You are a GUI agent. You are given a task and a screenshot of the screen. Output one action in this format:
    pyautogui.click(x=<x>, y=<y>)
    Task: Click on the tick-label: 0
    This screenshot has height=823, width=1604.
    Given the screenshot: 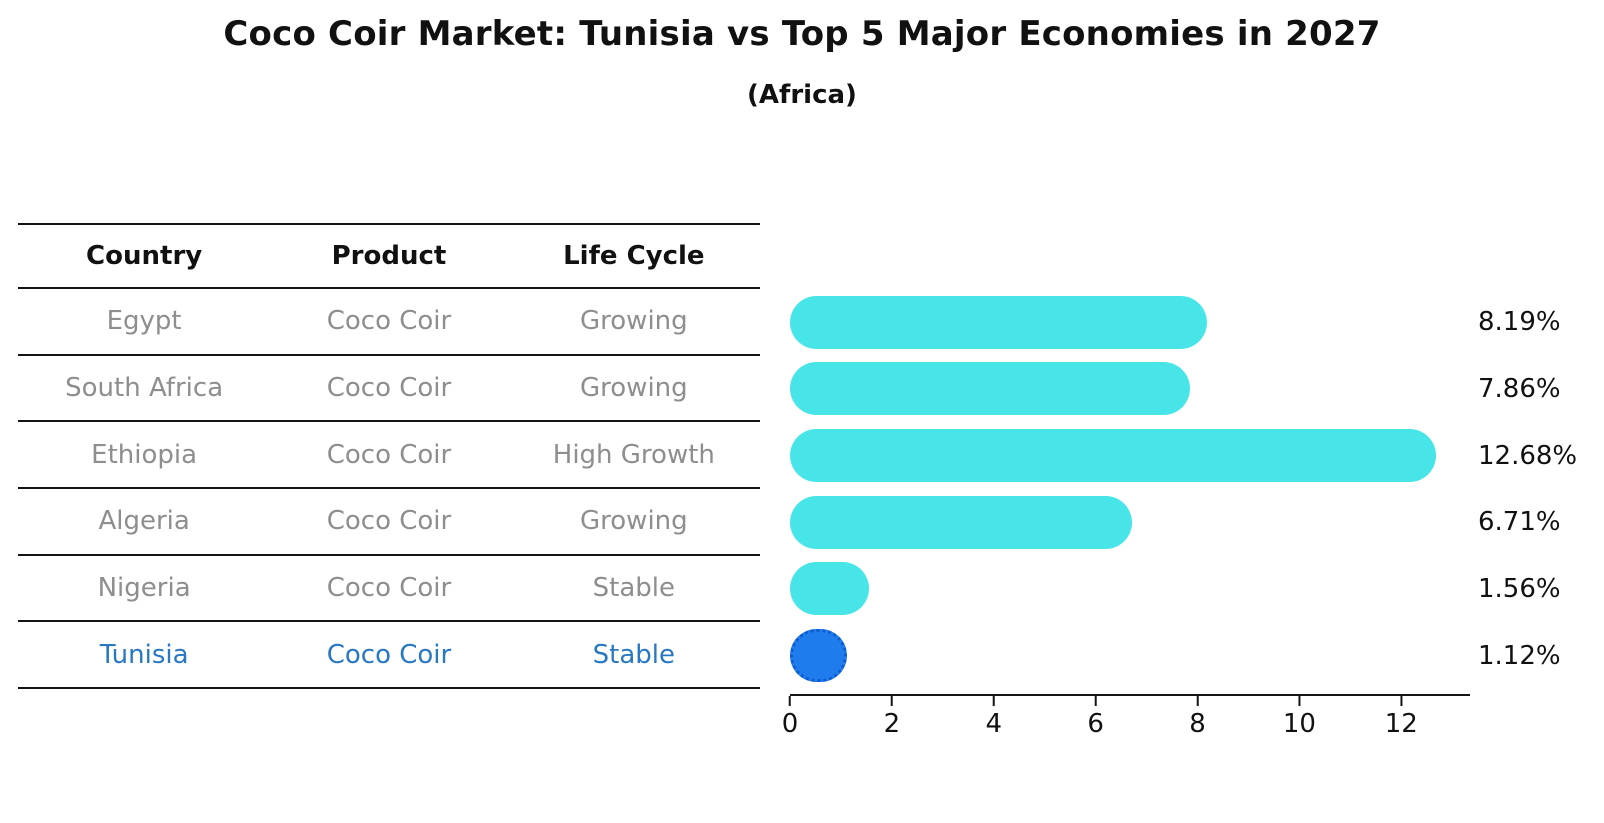 What is the action you would take?
    pyautogui.click(x=790, y=724)
    